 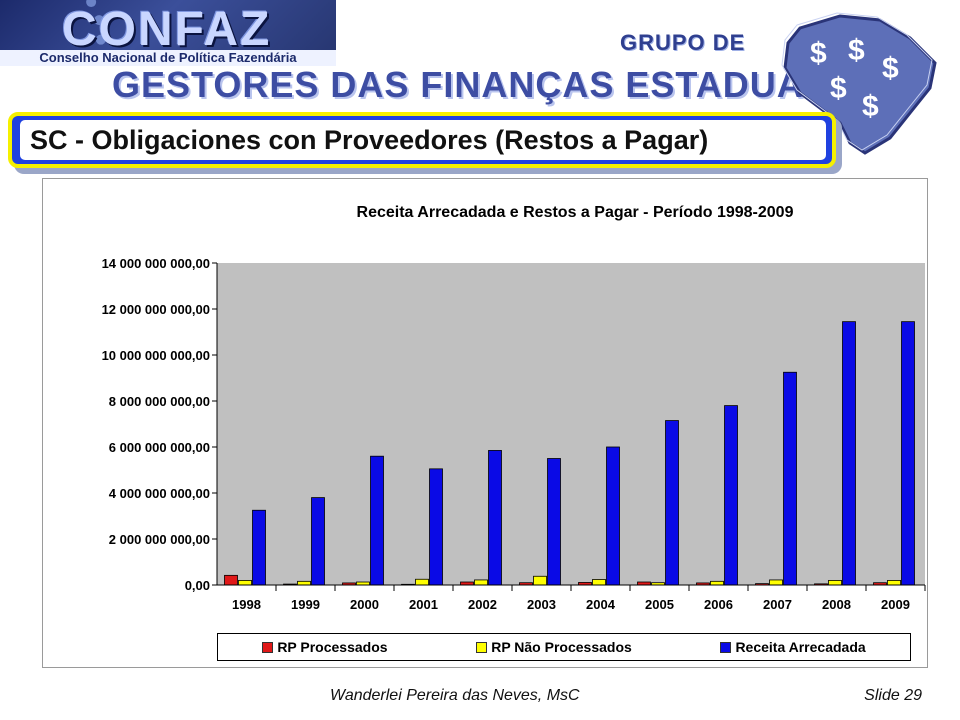 I want to click on map-dollar-4: $, so click(x=838, y=88).